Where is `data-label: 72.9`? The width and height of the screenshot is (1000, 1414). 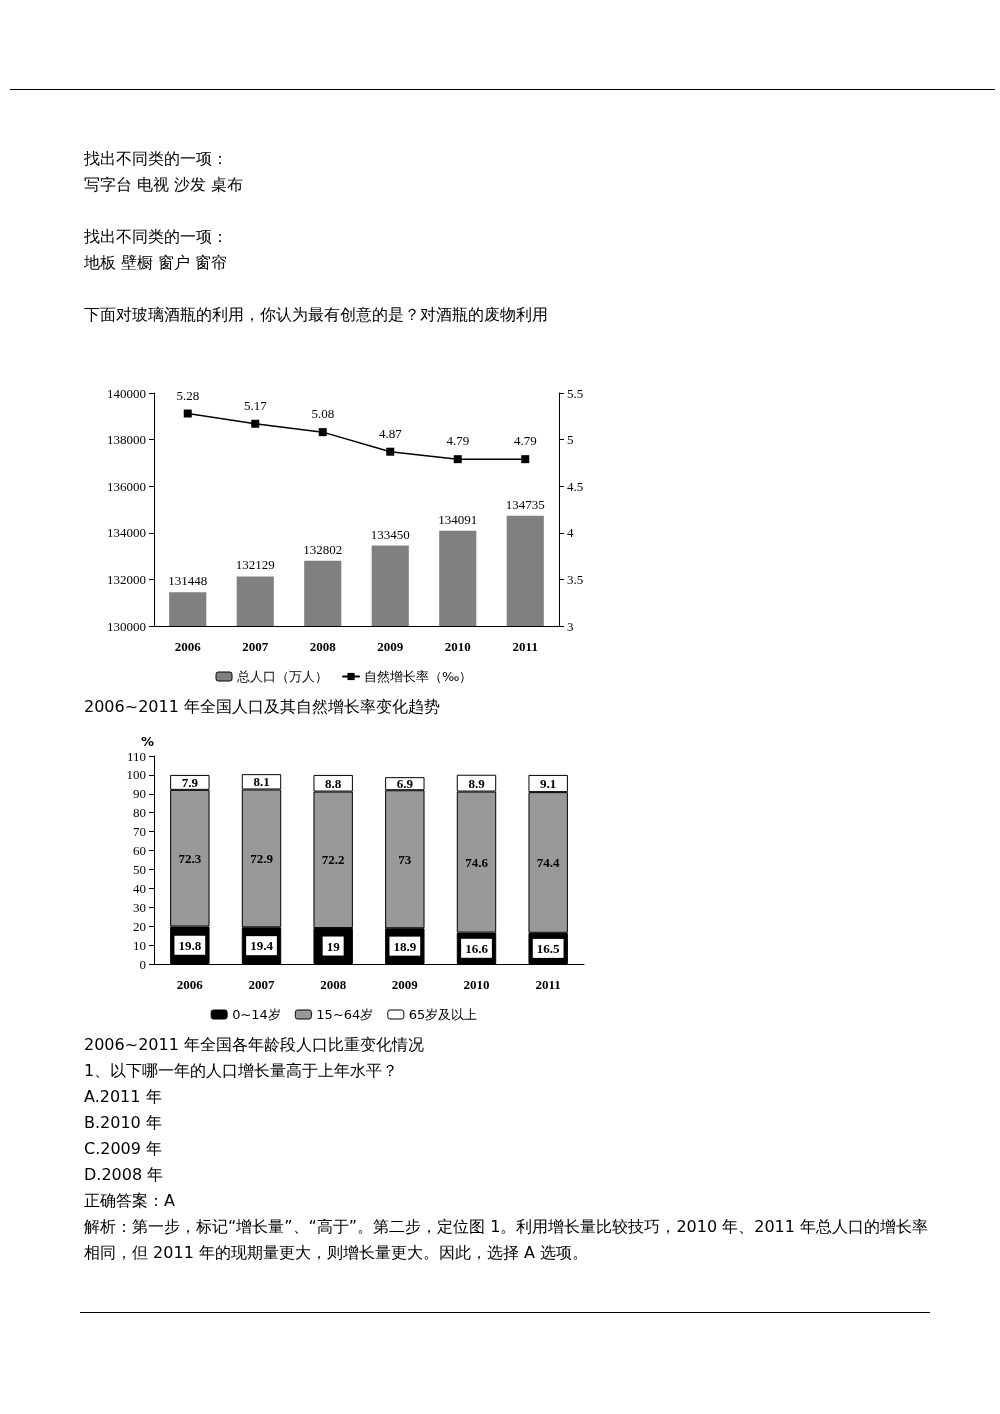 data-label: 72.9 is located at coordinates (262, 858).